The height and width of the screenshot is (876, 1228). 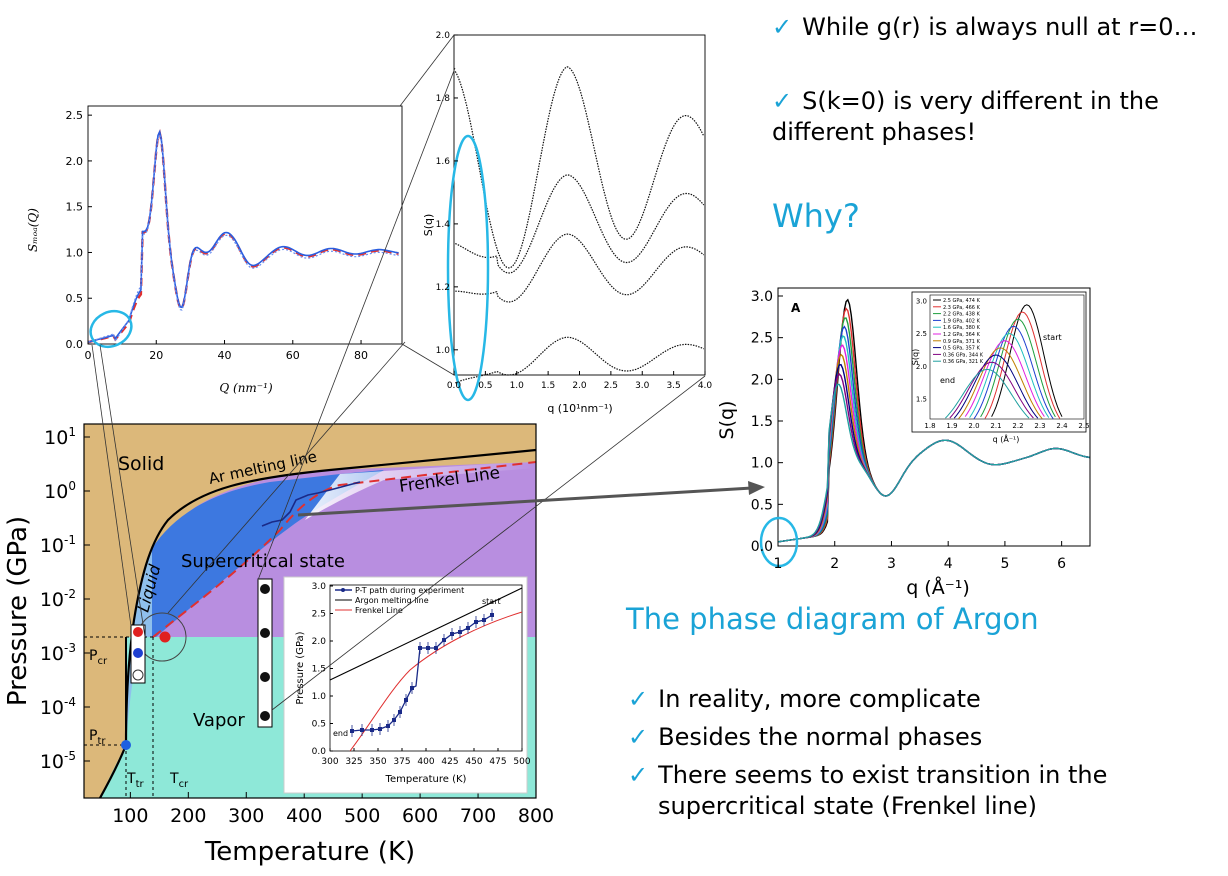 I want to click on phase-y-tick-label: 10⁻⁵, so click(x=58, y=761).